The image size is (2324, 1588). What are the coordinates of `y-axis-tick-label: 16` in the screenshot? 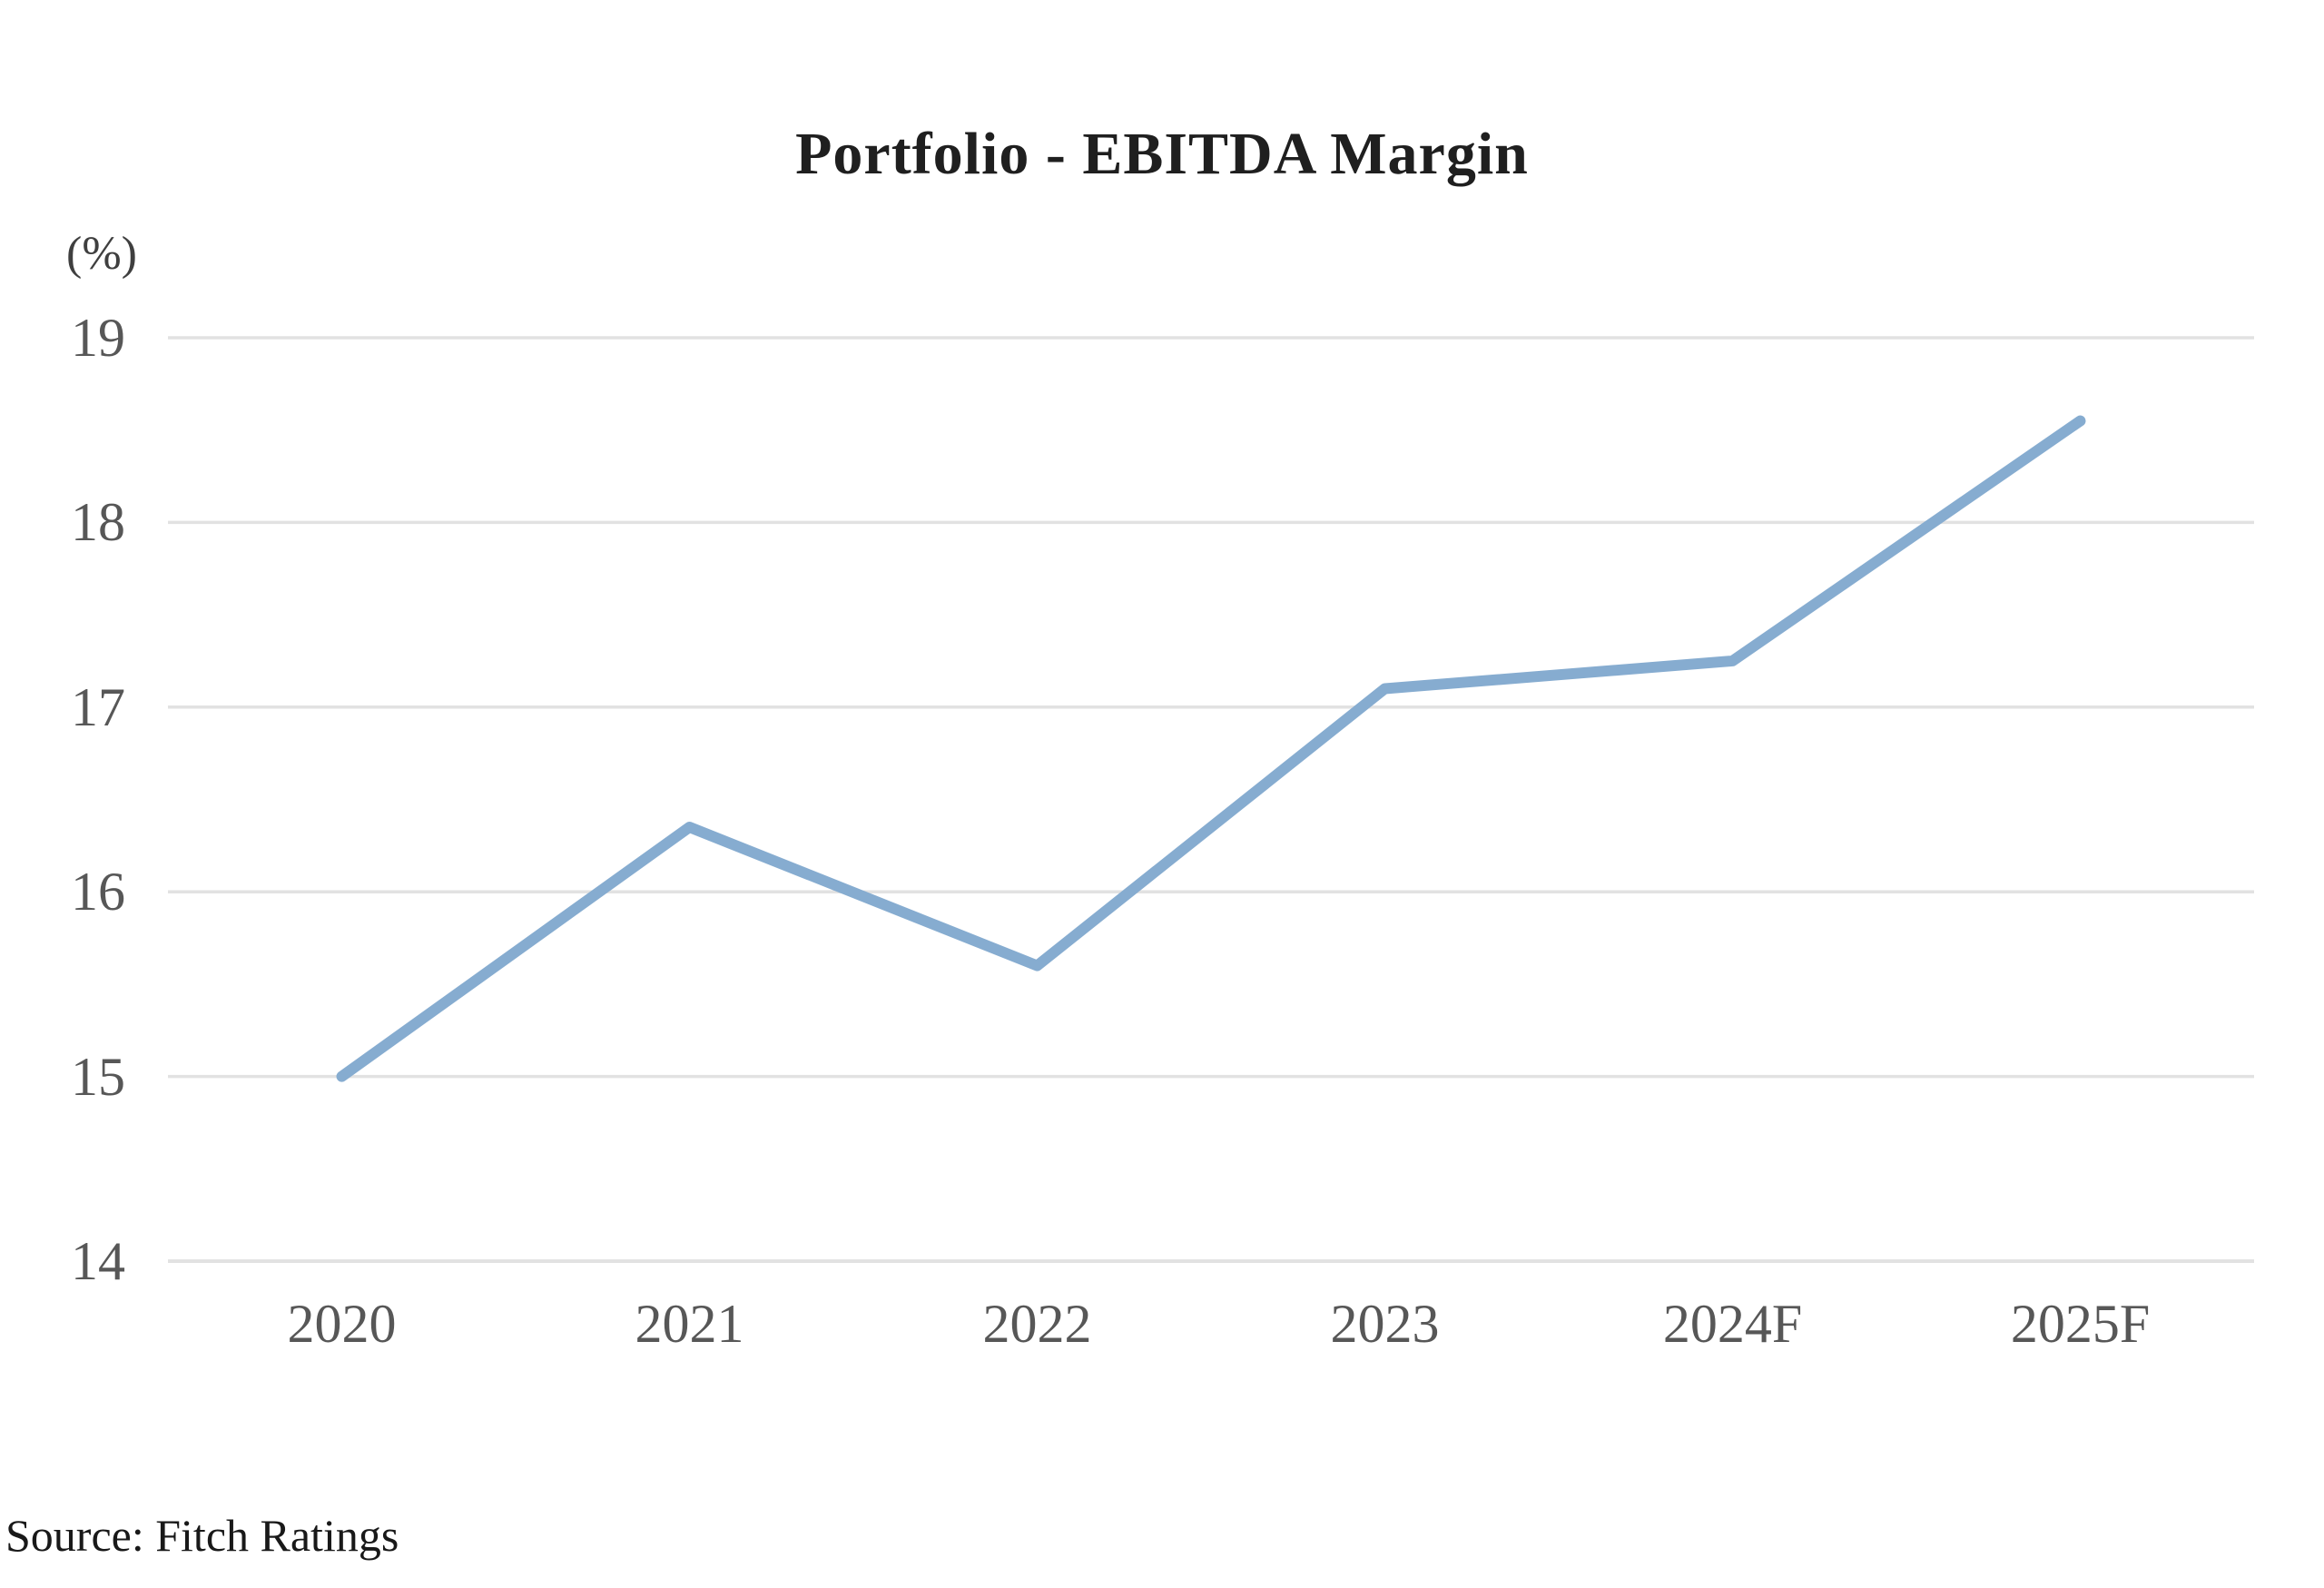 It's located at (98, 892).